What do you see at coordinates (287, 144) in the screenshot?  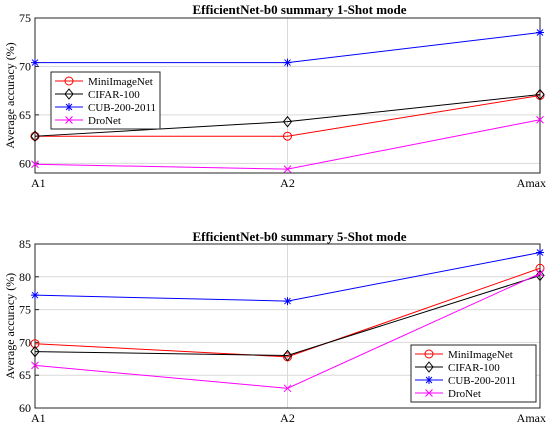 I see `series-dronet` at bounding box center [287, 144].